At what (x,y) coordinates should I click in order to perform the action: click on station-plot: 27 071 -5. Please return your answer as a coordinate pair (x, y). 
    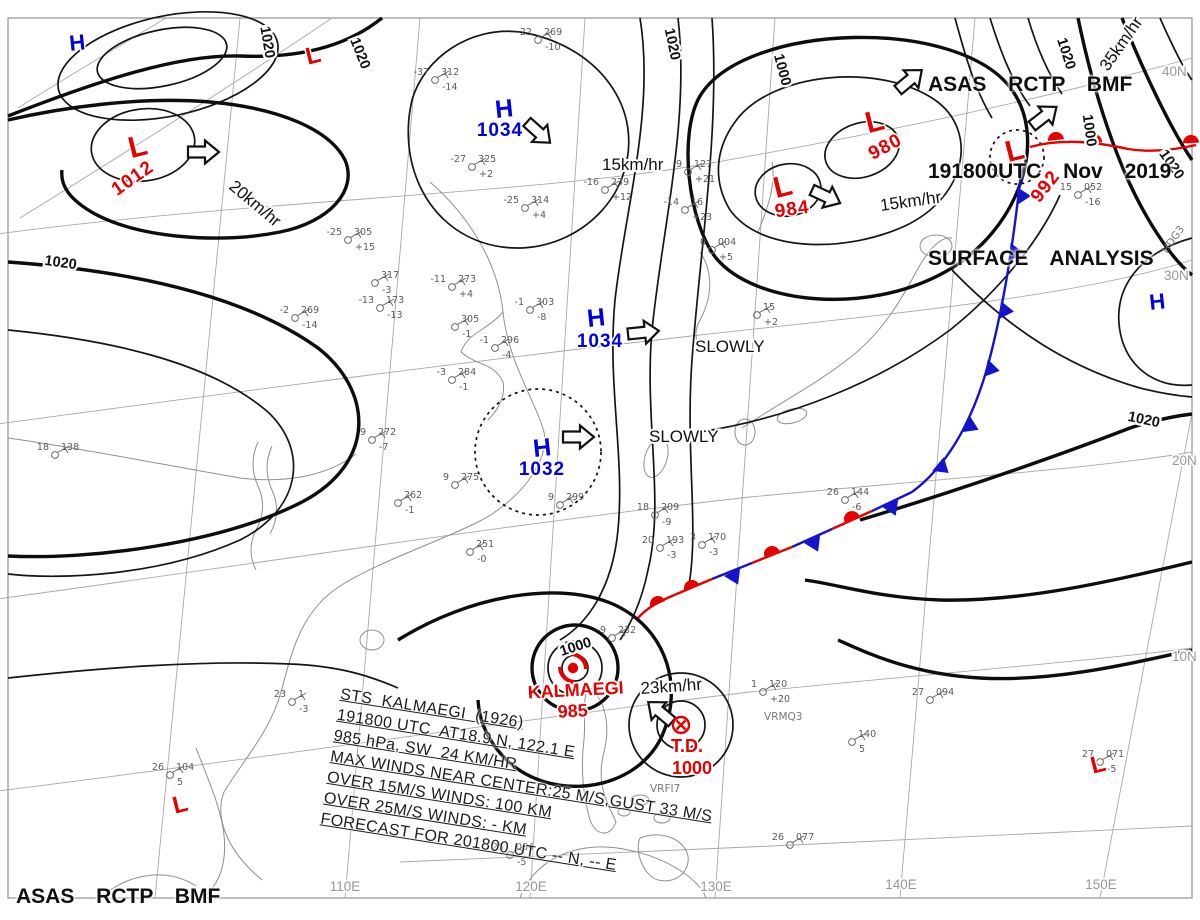
    Looking at the image, I should click on (1103, 762).